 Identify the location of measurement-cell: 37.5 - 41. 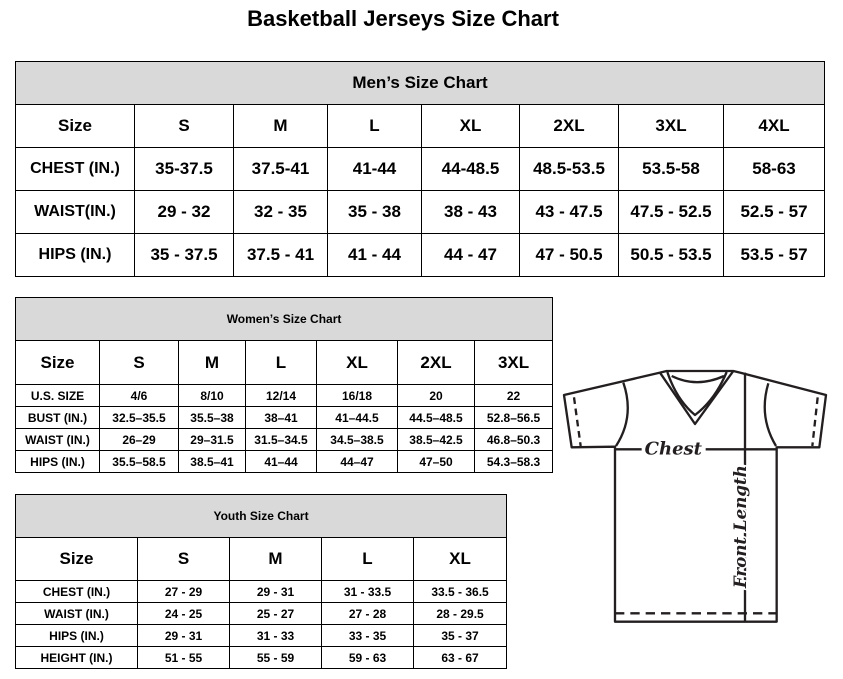
(280, 255).